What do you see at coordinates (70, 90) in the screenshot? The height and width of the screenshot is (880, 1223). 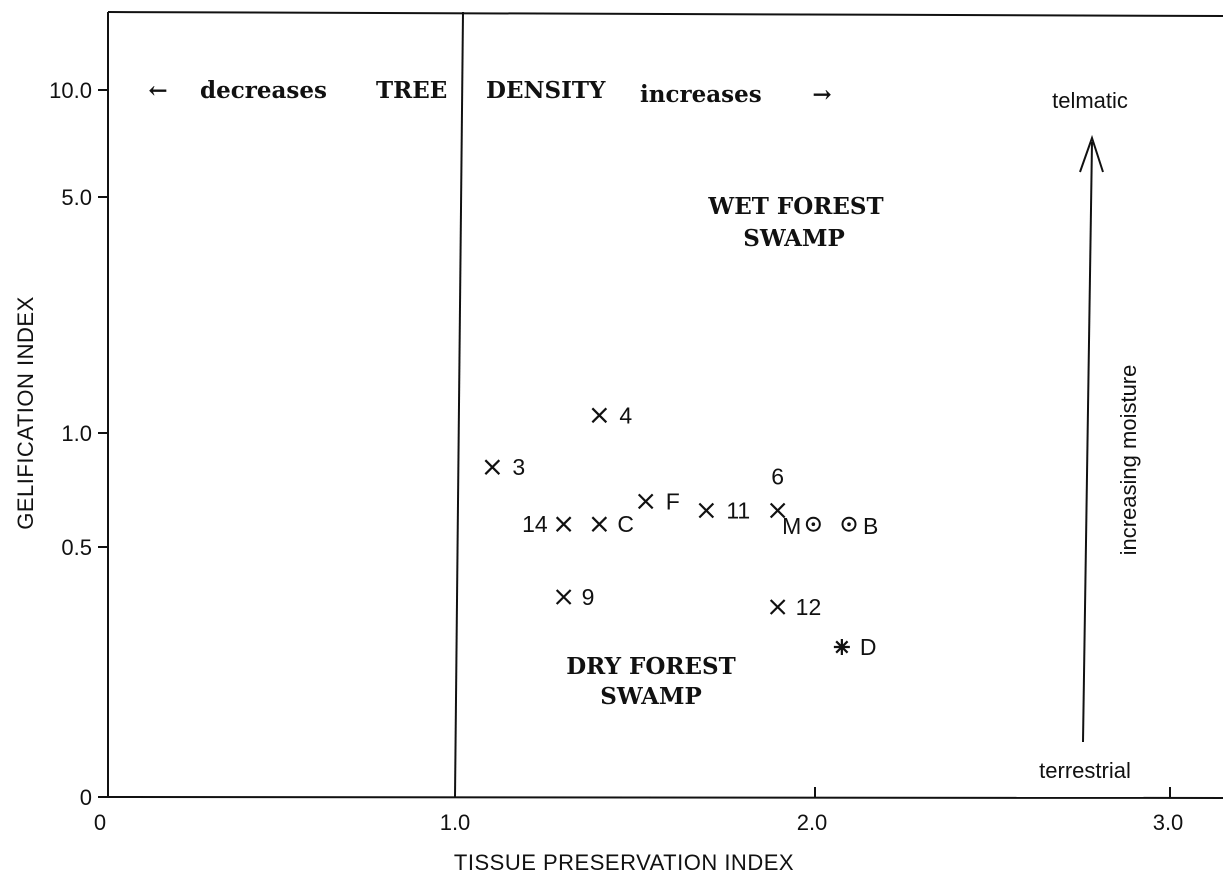 I see `y-tick-label: 10.0` at bounding box center [70, 90].